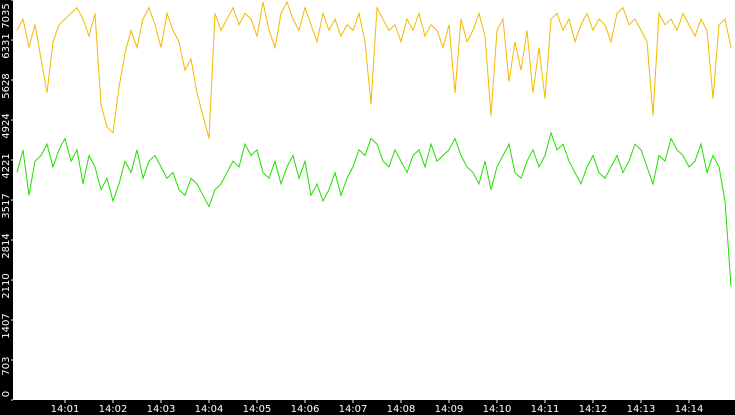 Image resolution: width=735 pixels, height=415 pixels. I want to click on x-tick-label: 14:02, so click(113, 409).